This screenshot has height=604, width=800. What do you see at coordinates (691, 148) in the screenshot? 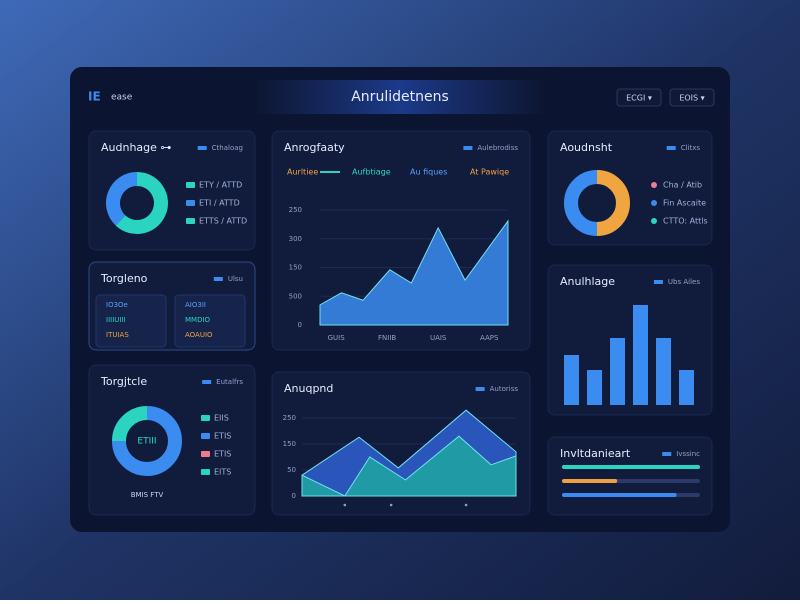
I see `legend-label: Clitxs` at bounding box center [691, 148].